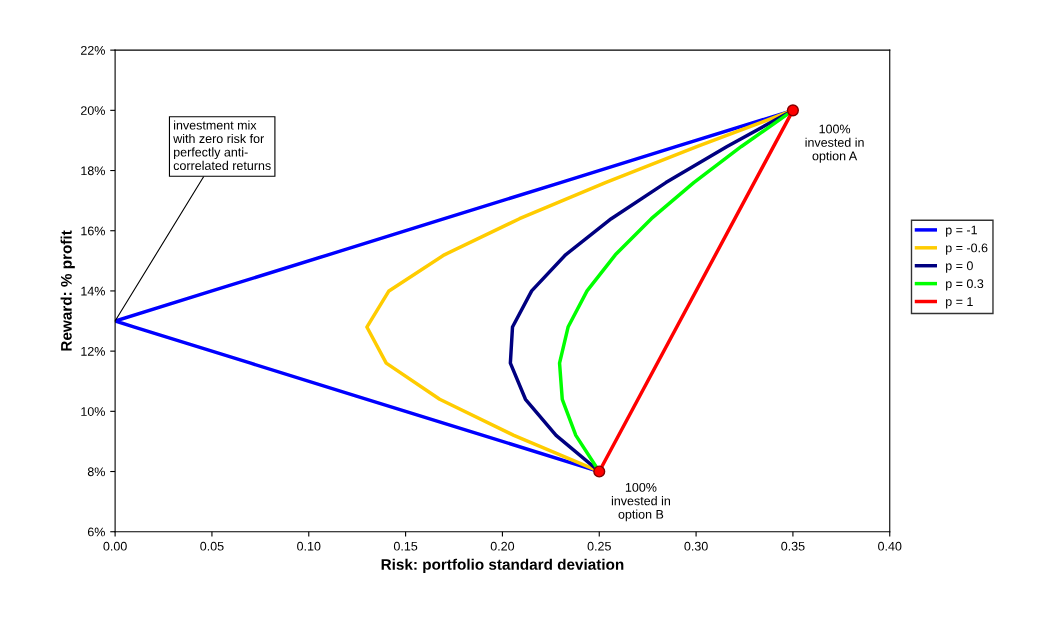 Image resolution: width=1037 pixels, height=619 pixels. What do you see at coordinates (222, 145) in the screenshot?
I see `annotation: investment mix with zero risk for perfectly anti- correlated returns` at bounding box center [222, 145].